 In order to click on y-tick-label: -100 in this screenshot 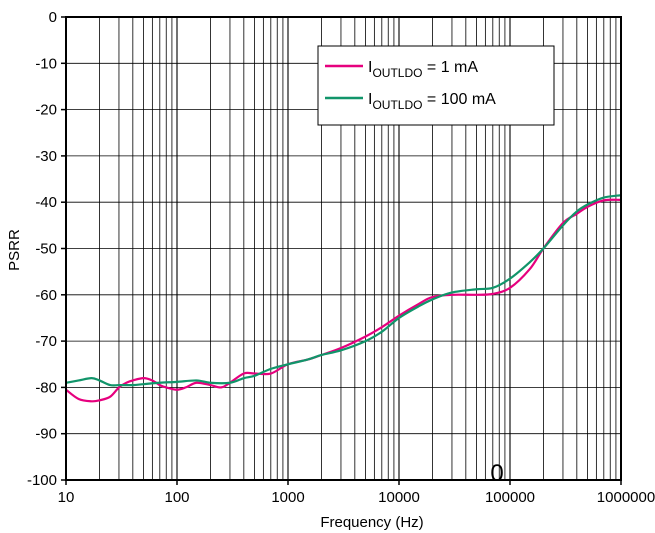, I will do `click(42, 480)`.